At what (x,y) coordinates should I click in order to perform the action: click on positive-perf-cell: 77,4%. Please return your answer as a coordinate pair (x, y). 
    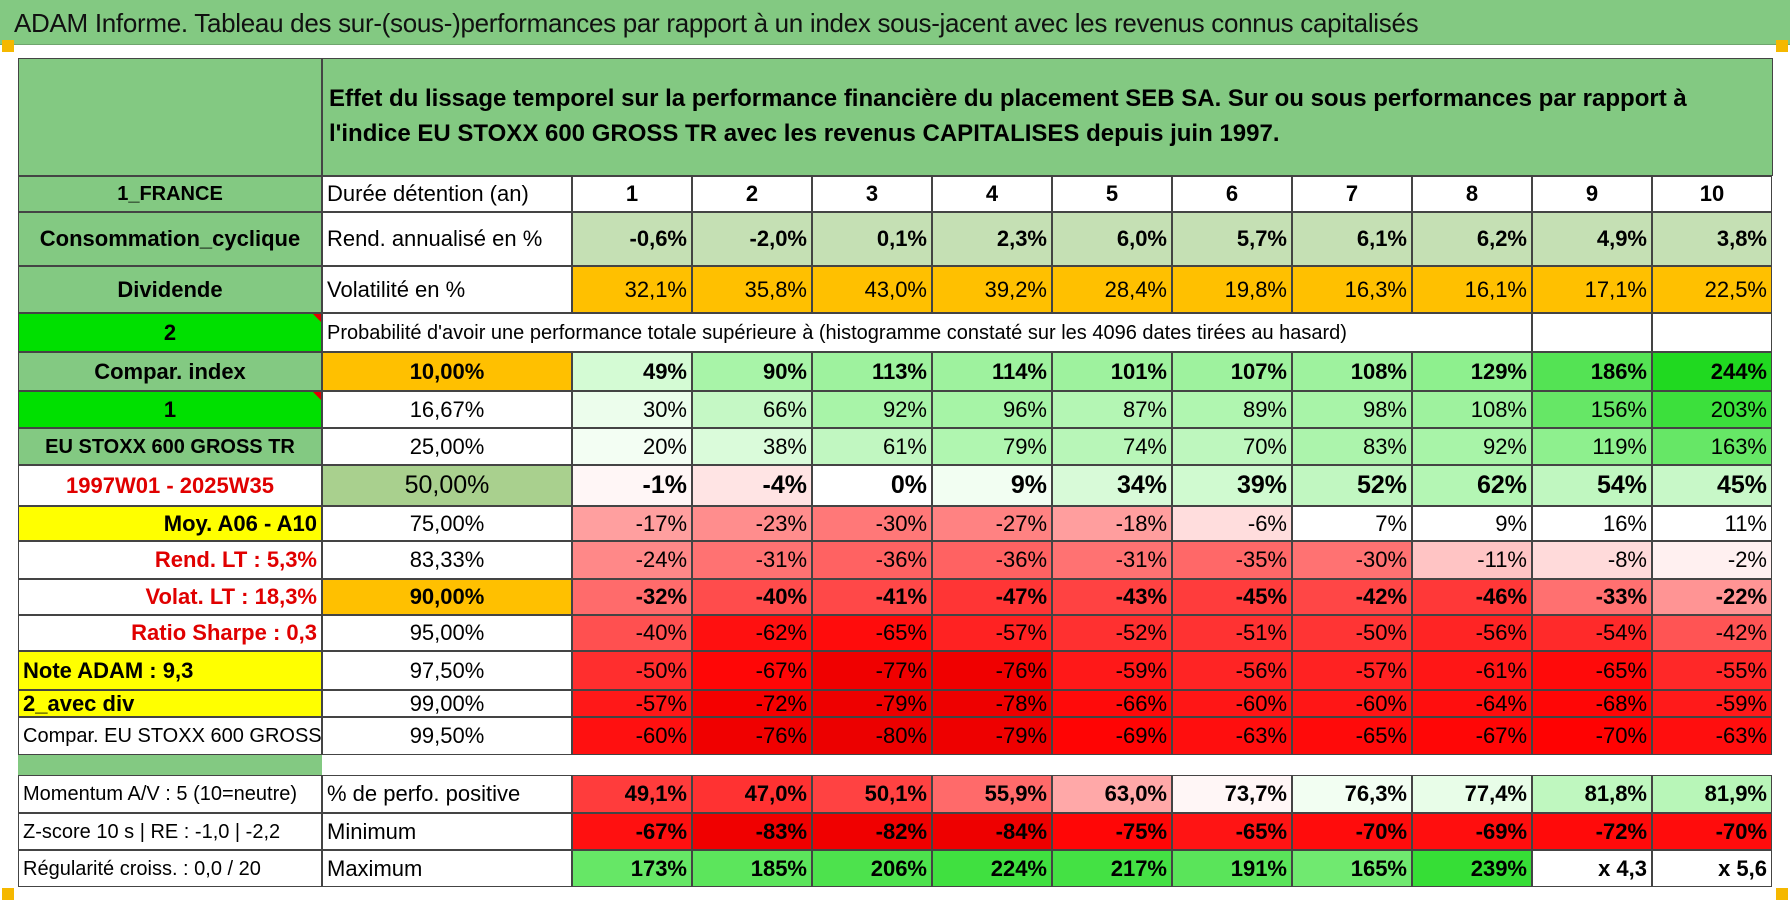
    Looking at the image, I should click on (1472, 794).